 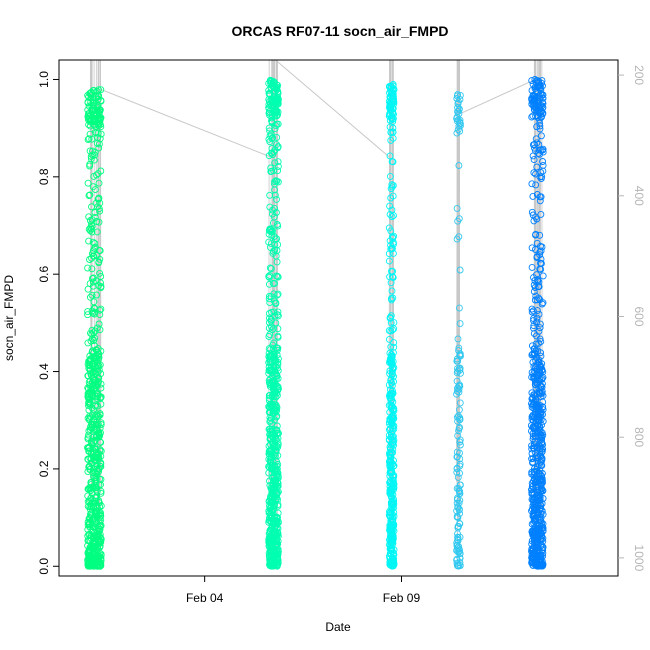 I want to click on right-tick-label: 200, so click(x=639, y=75).